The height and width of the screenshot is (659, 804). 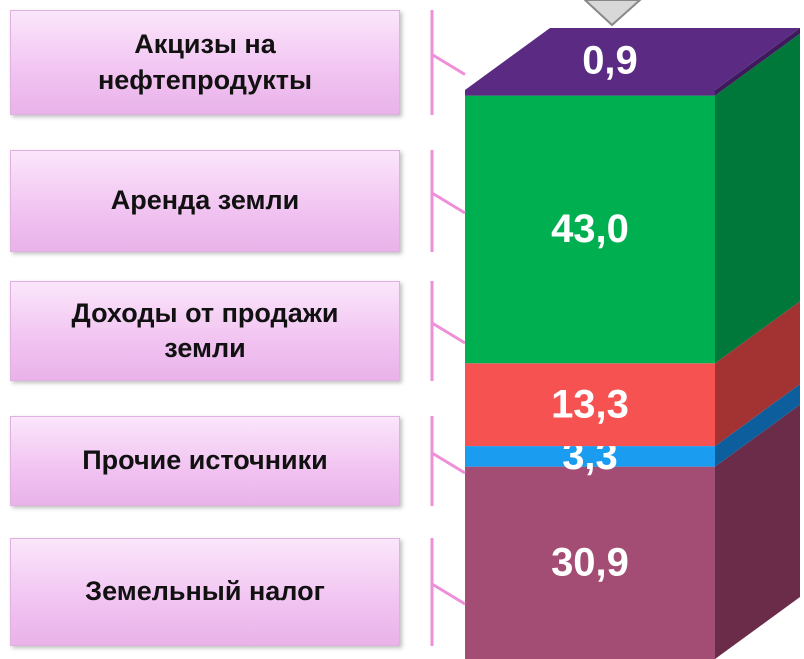 I want to click on value-label: 13,3, so click(x=590, y=404).